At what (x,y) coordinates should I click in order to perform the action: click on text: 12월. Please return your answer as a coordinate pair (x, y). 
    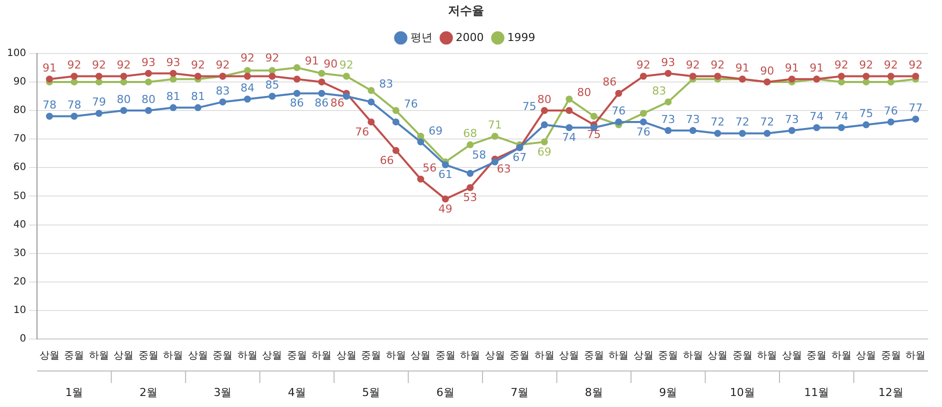
    Looking at the image, I should click on (891, 392).